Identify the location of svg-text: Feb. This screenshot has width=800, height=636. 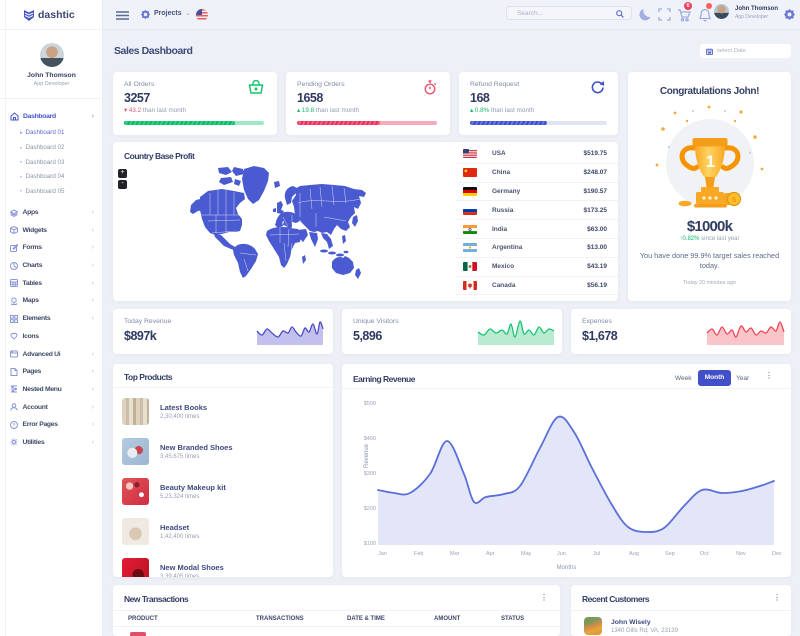
(418, 554).